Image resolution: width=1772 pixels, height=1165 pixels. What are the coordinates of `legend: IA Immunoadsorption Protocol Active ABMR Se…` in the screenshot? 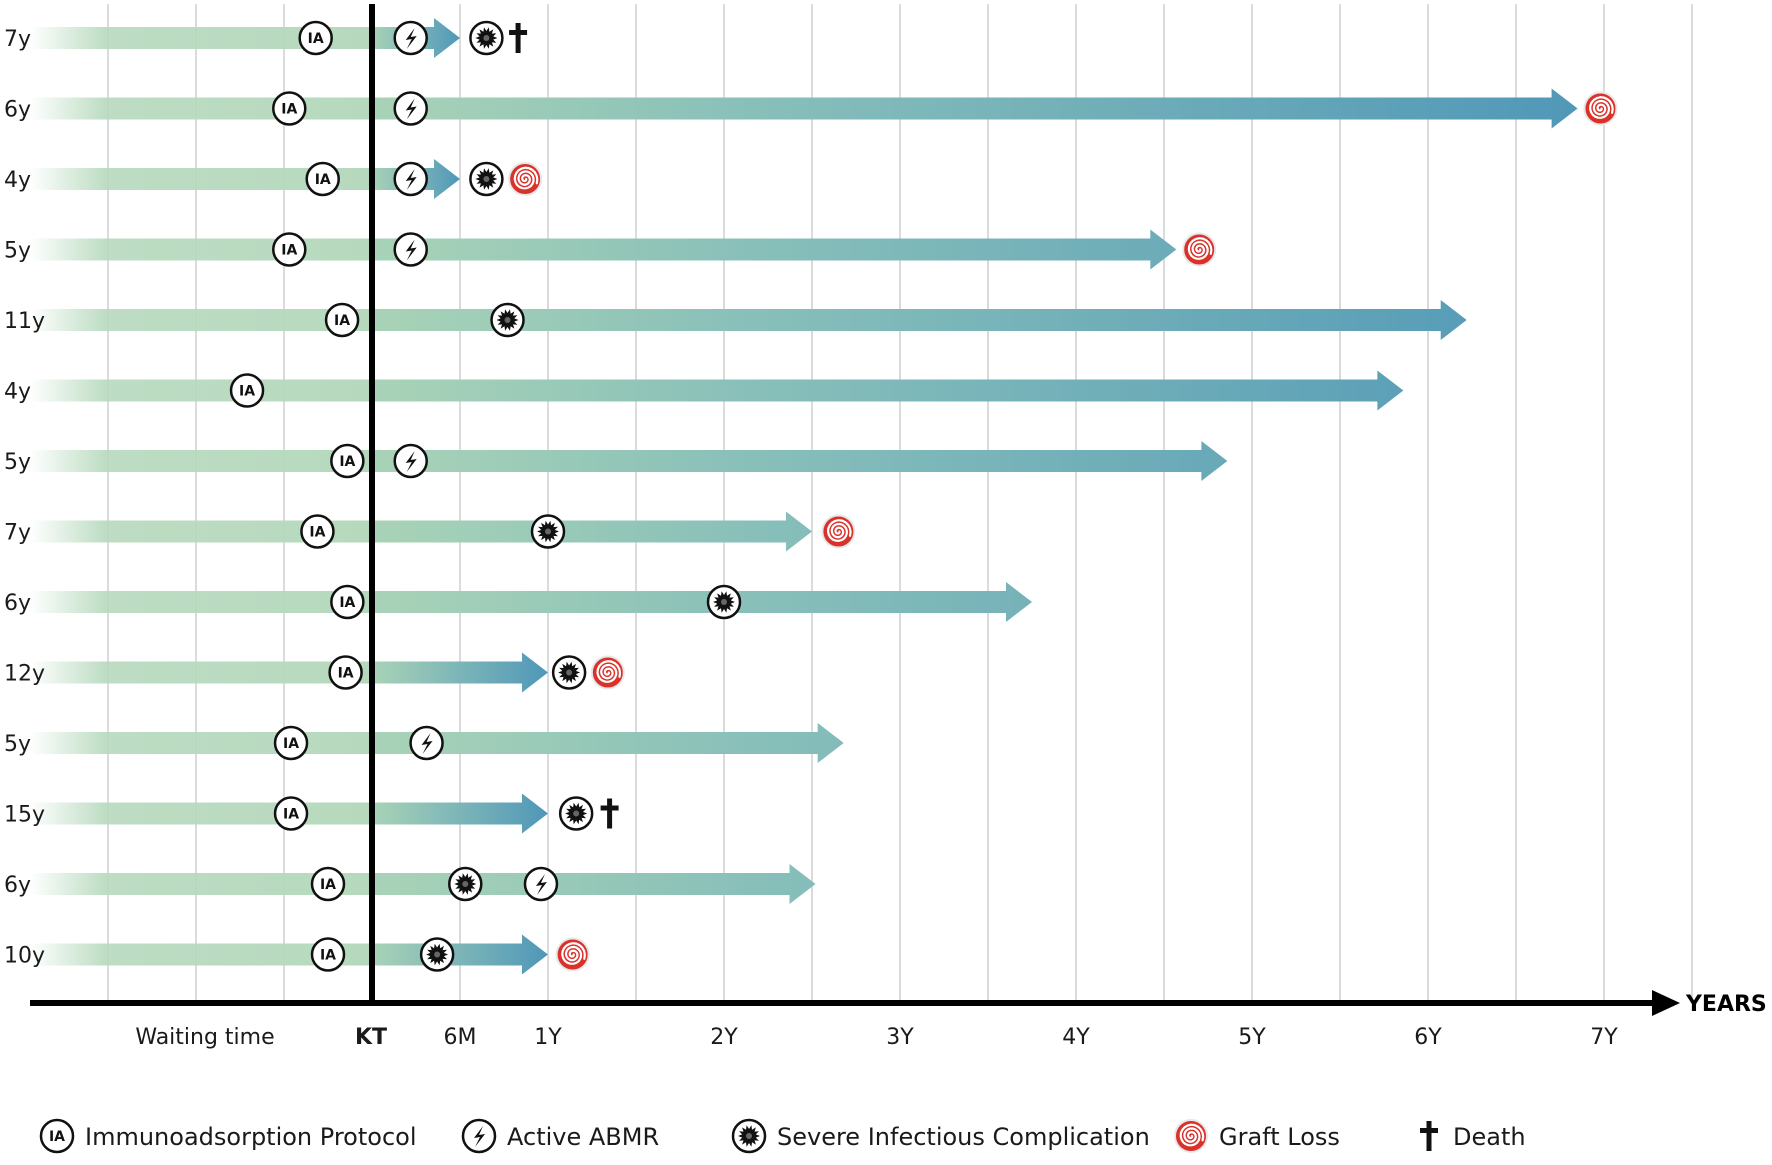 It's located at (782, 1136).